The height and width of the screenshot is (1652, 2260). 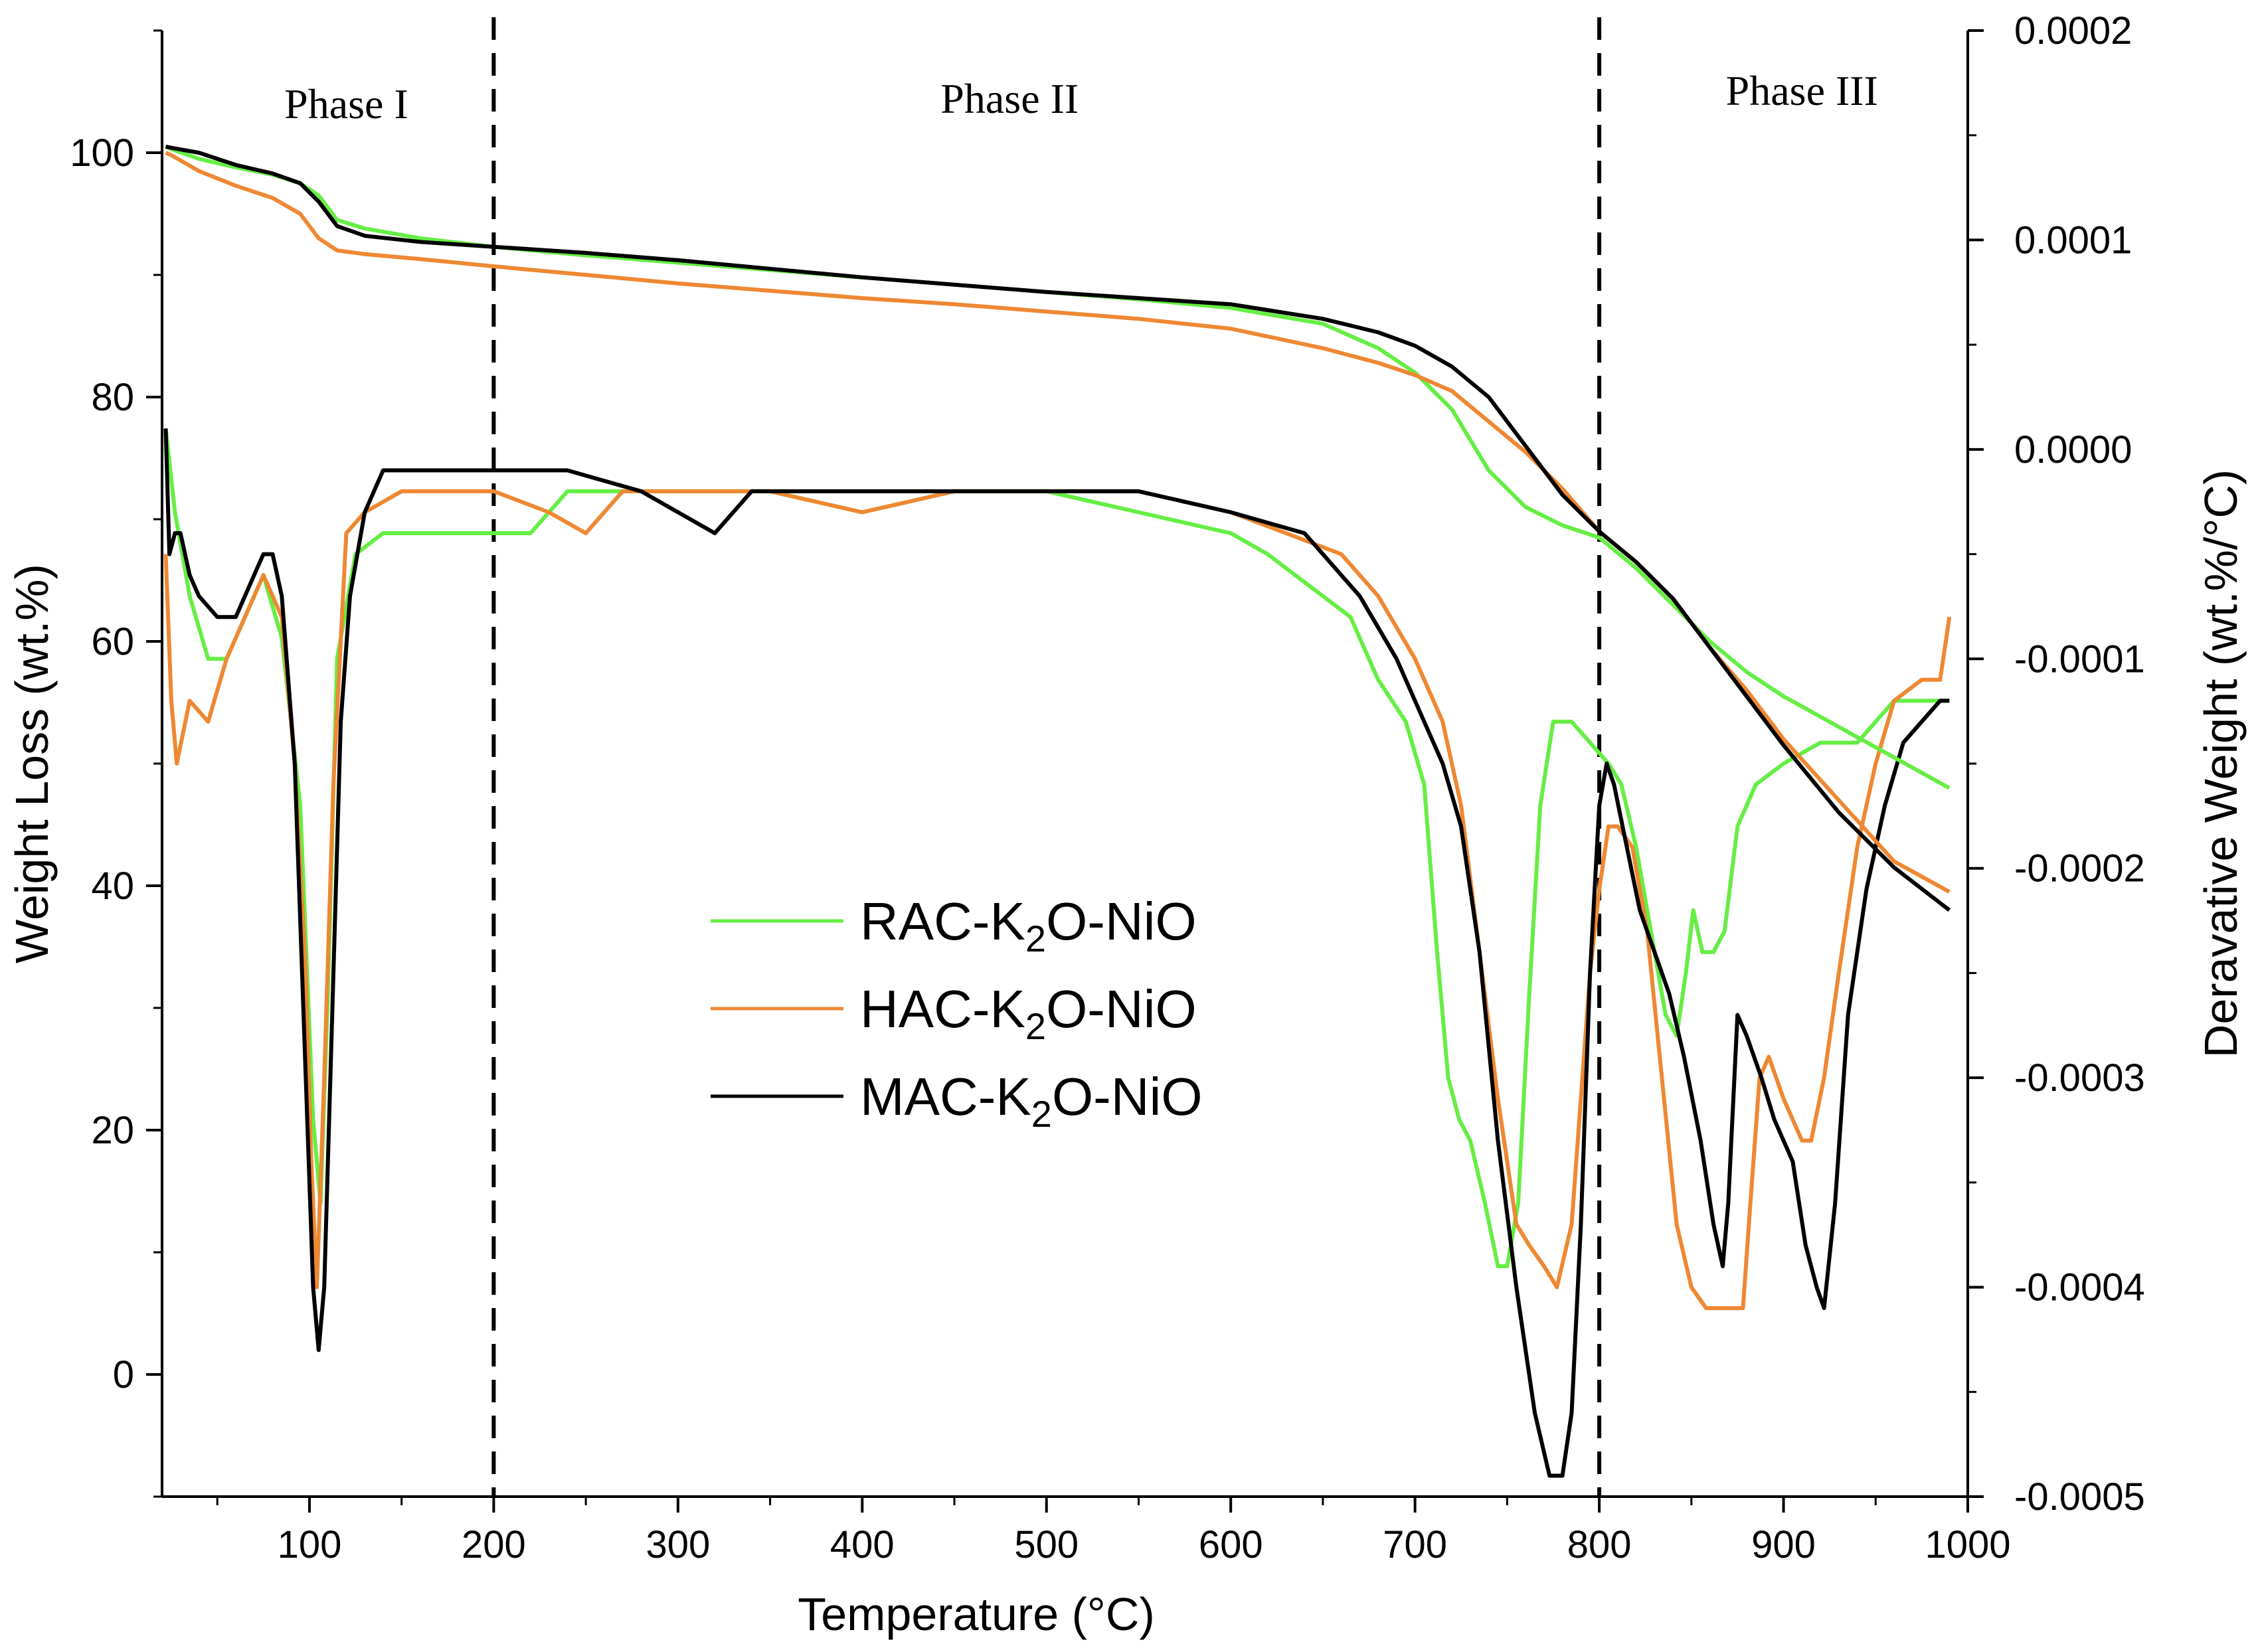 What do you see at coordinates (102, 153) in the screenshot?
I see `left-y-tick-label: 100` at bounding box center [102, 153].